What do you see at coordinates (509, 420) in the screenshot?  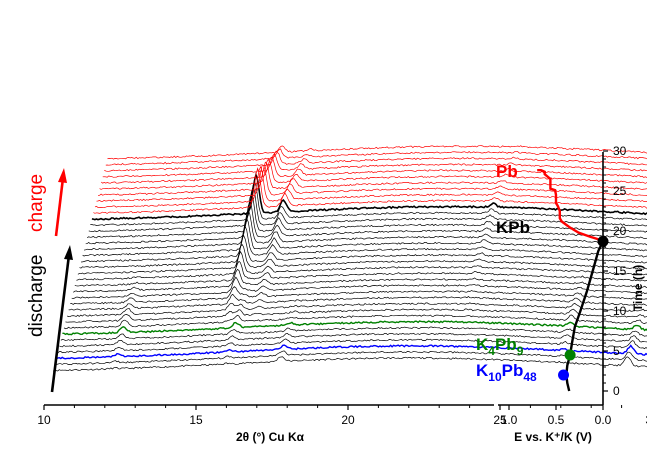 I see `echem-x-tick-label-1.0: 1.0` at bounding box center [509, 420].